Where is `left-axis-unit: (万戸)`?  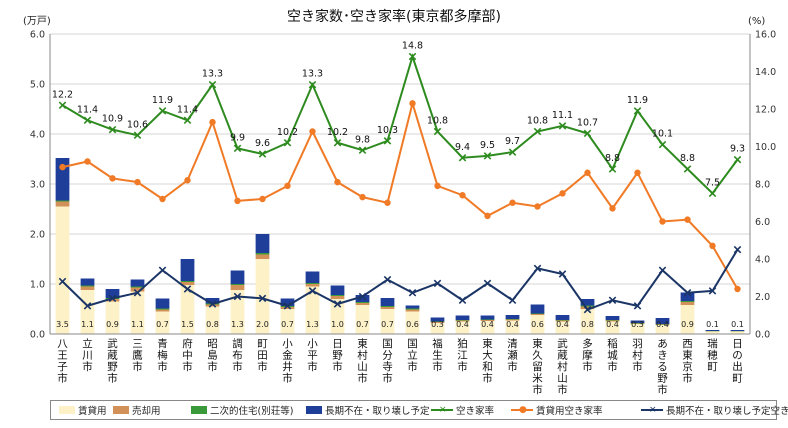 left-axis-unit: (万戸) is located at coordinates (37, 21).